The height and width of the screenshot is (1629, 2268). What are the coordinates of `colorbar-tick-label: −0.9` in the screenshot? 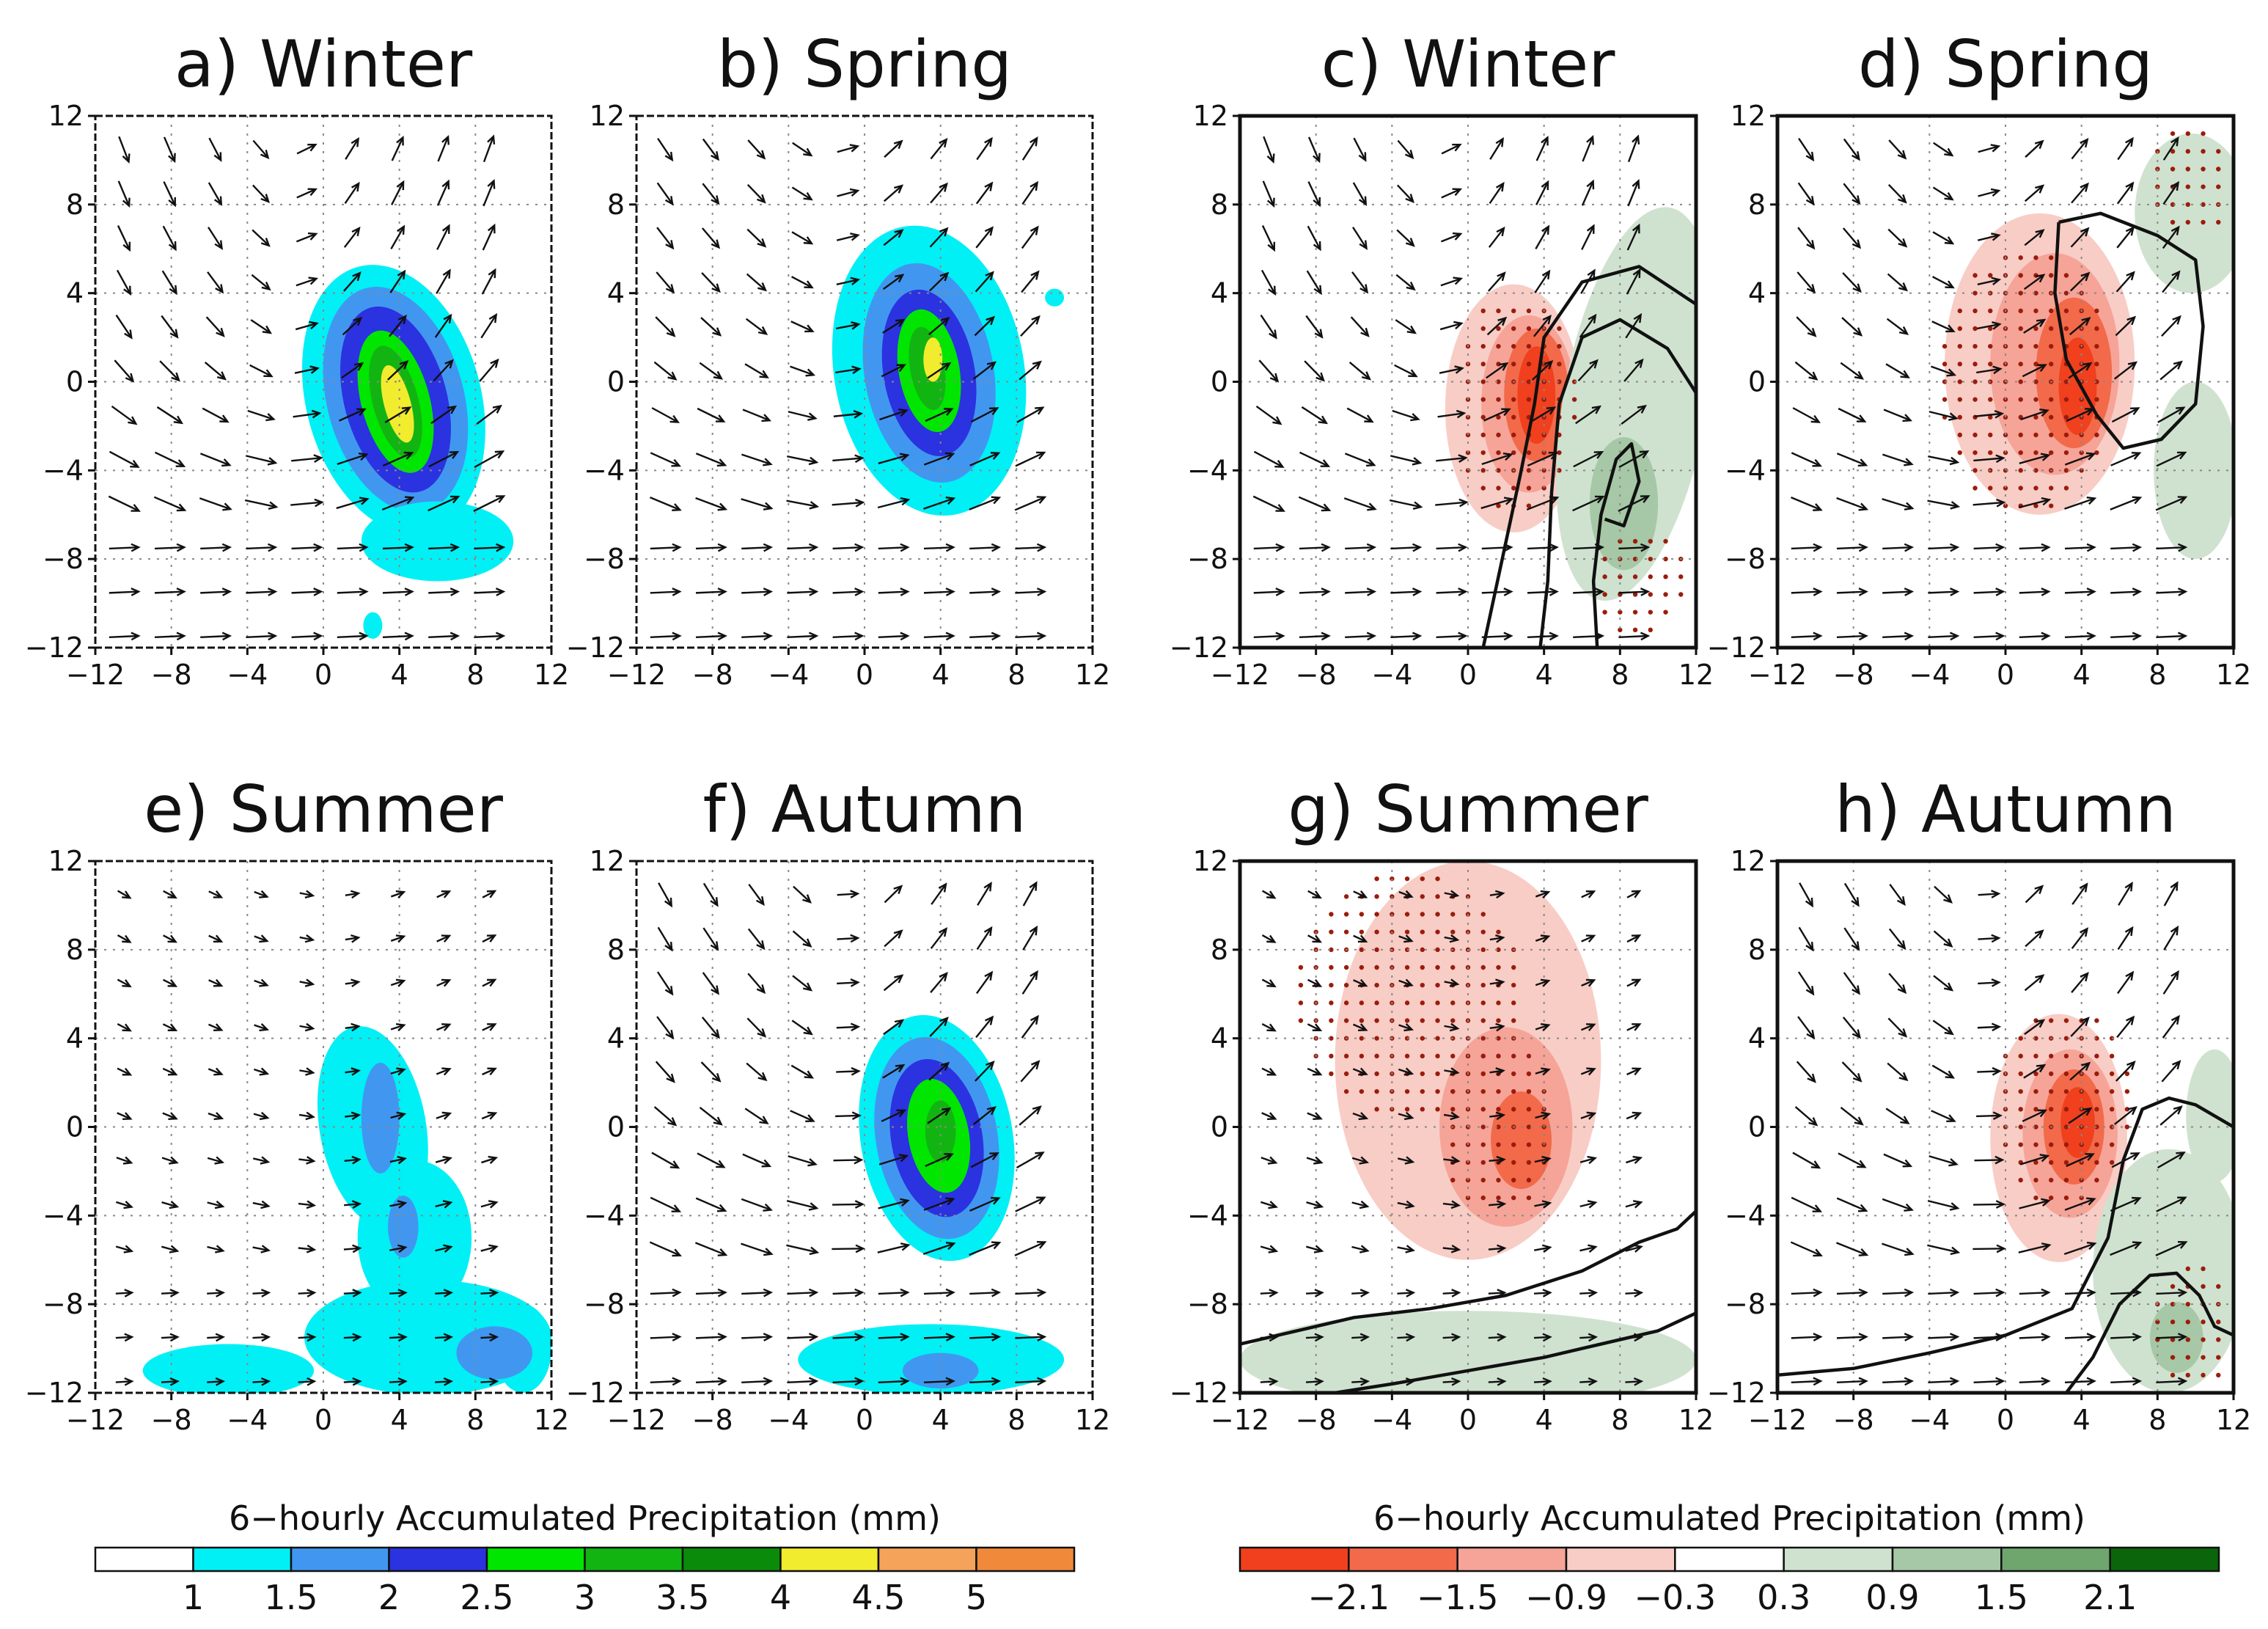 It's located at (1566, 1597).